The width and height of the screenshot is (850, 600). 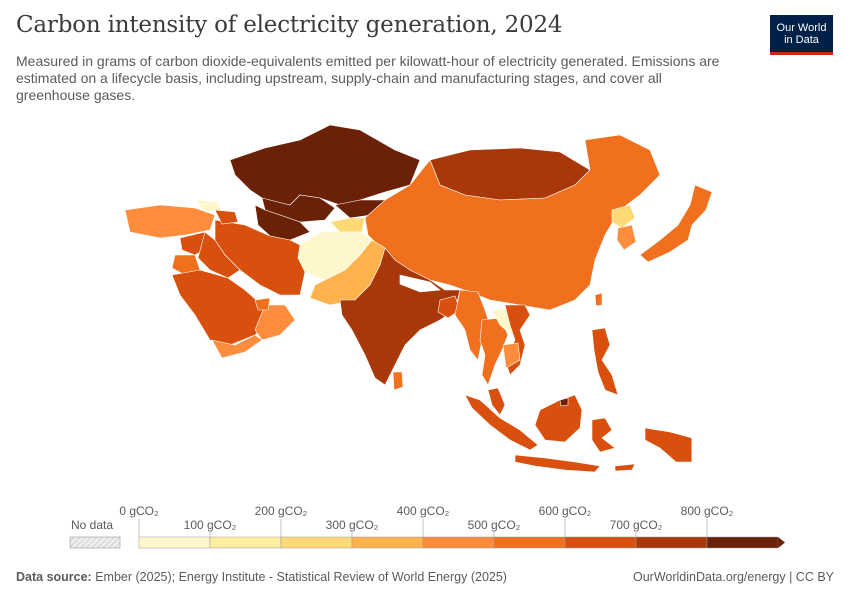 What do you see at coordinates (398, 381) in the screenshot?
I see `country-sri-lanka` at bounding box center [398, 381].